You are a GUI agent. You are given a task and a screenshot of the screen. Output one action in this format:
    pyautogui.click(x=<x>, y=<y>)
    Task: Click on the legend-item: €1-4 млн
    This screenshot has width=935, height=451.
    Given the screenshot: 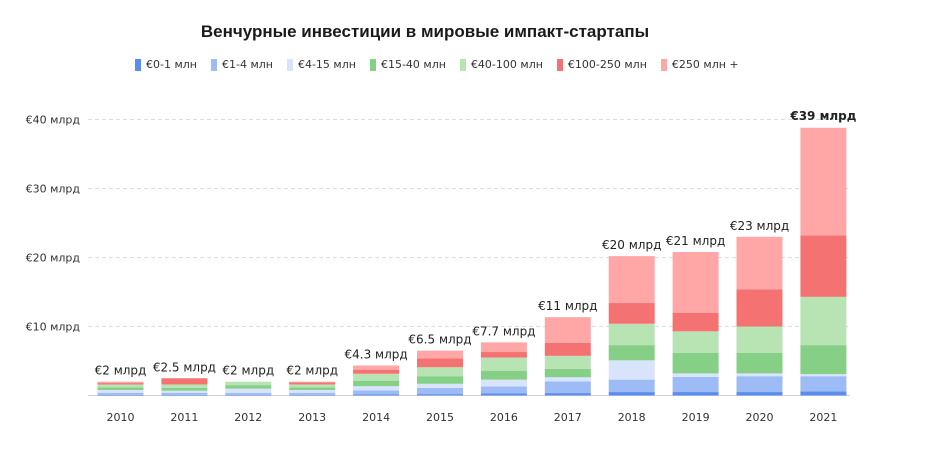 What is the action you would take?
    pyautogui.click(x=241, y=64)
    